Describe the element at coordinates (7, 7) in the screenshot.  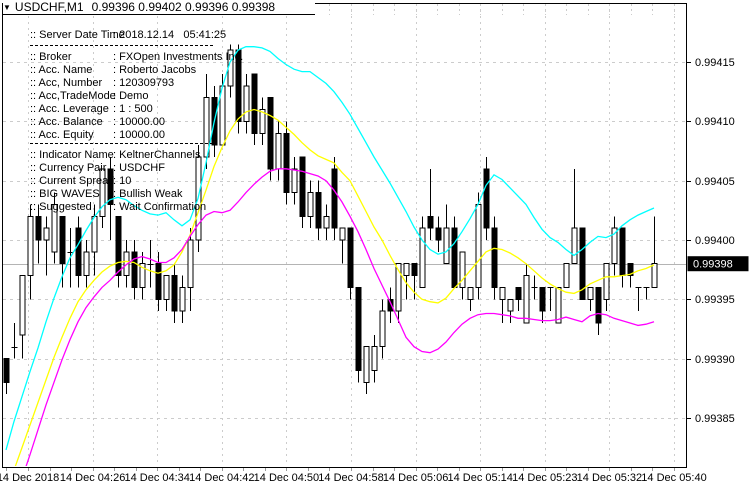
I see `symbol-dropdown-icon: ▼` at that location.